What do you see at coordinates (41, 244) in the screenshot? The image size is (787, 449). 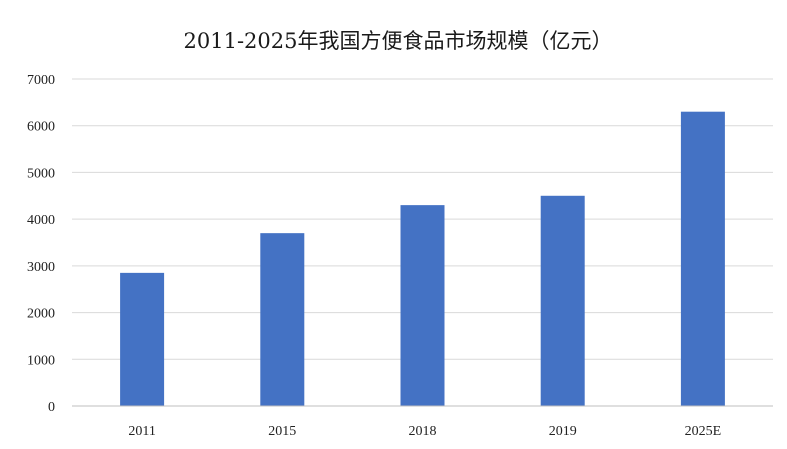 I see `y-axis-ticks: 0 1000 2000 3000 4000 5000 6000 7000` at bounding box center [41, 244].